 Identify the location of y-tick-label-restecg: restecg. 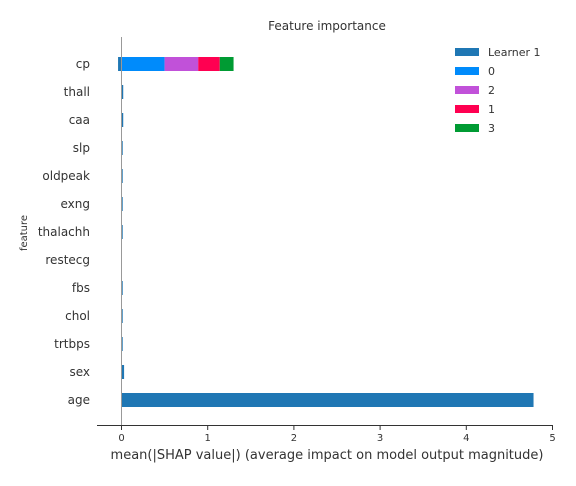
(67, 260).